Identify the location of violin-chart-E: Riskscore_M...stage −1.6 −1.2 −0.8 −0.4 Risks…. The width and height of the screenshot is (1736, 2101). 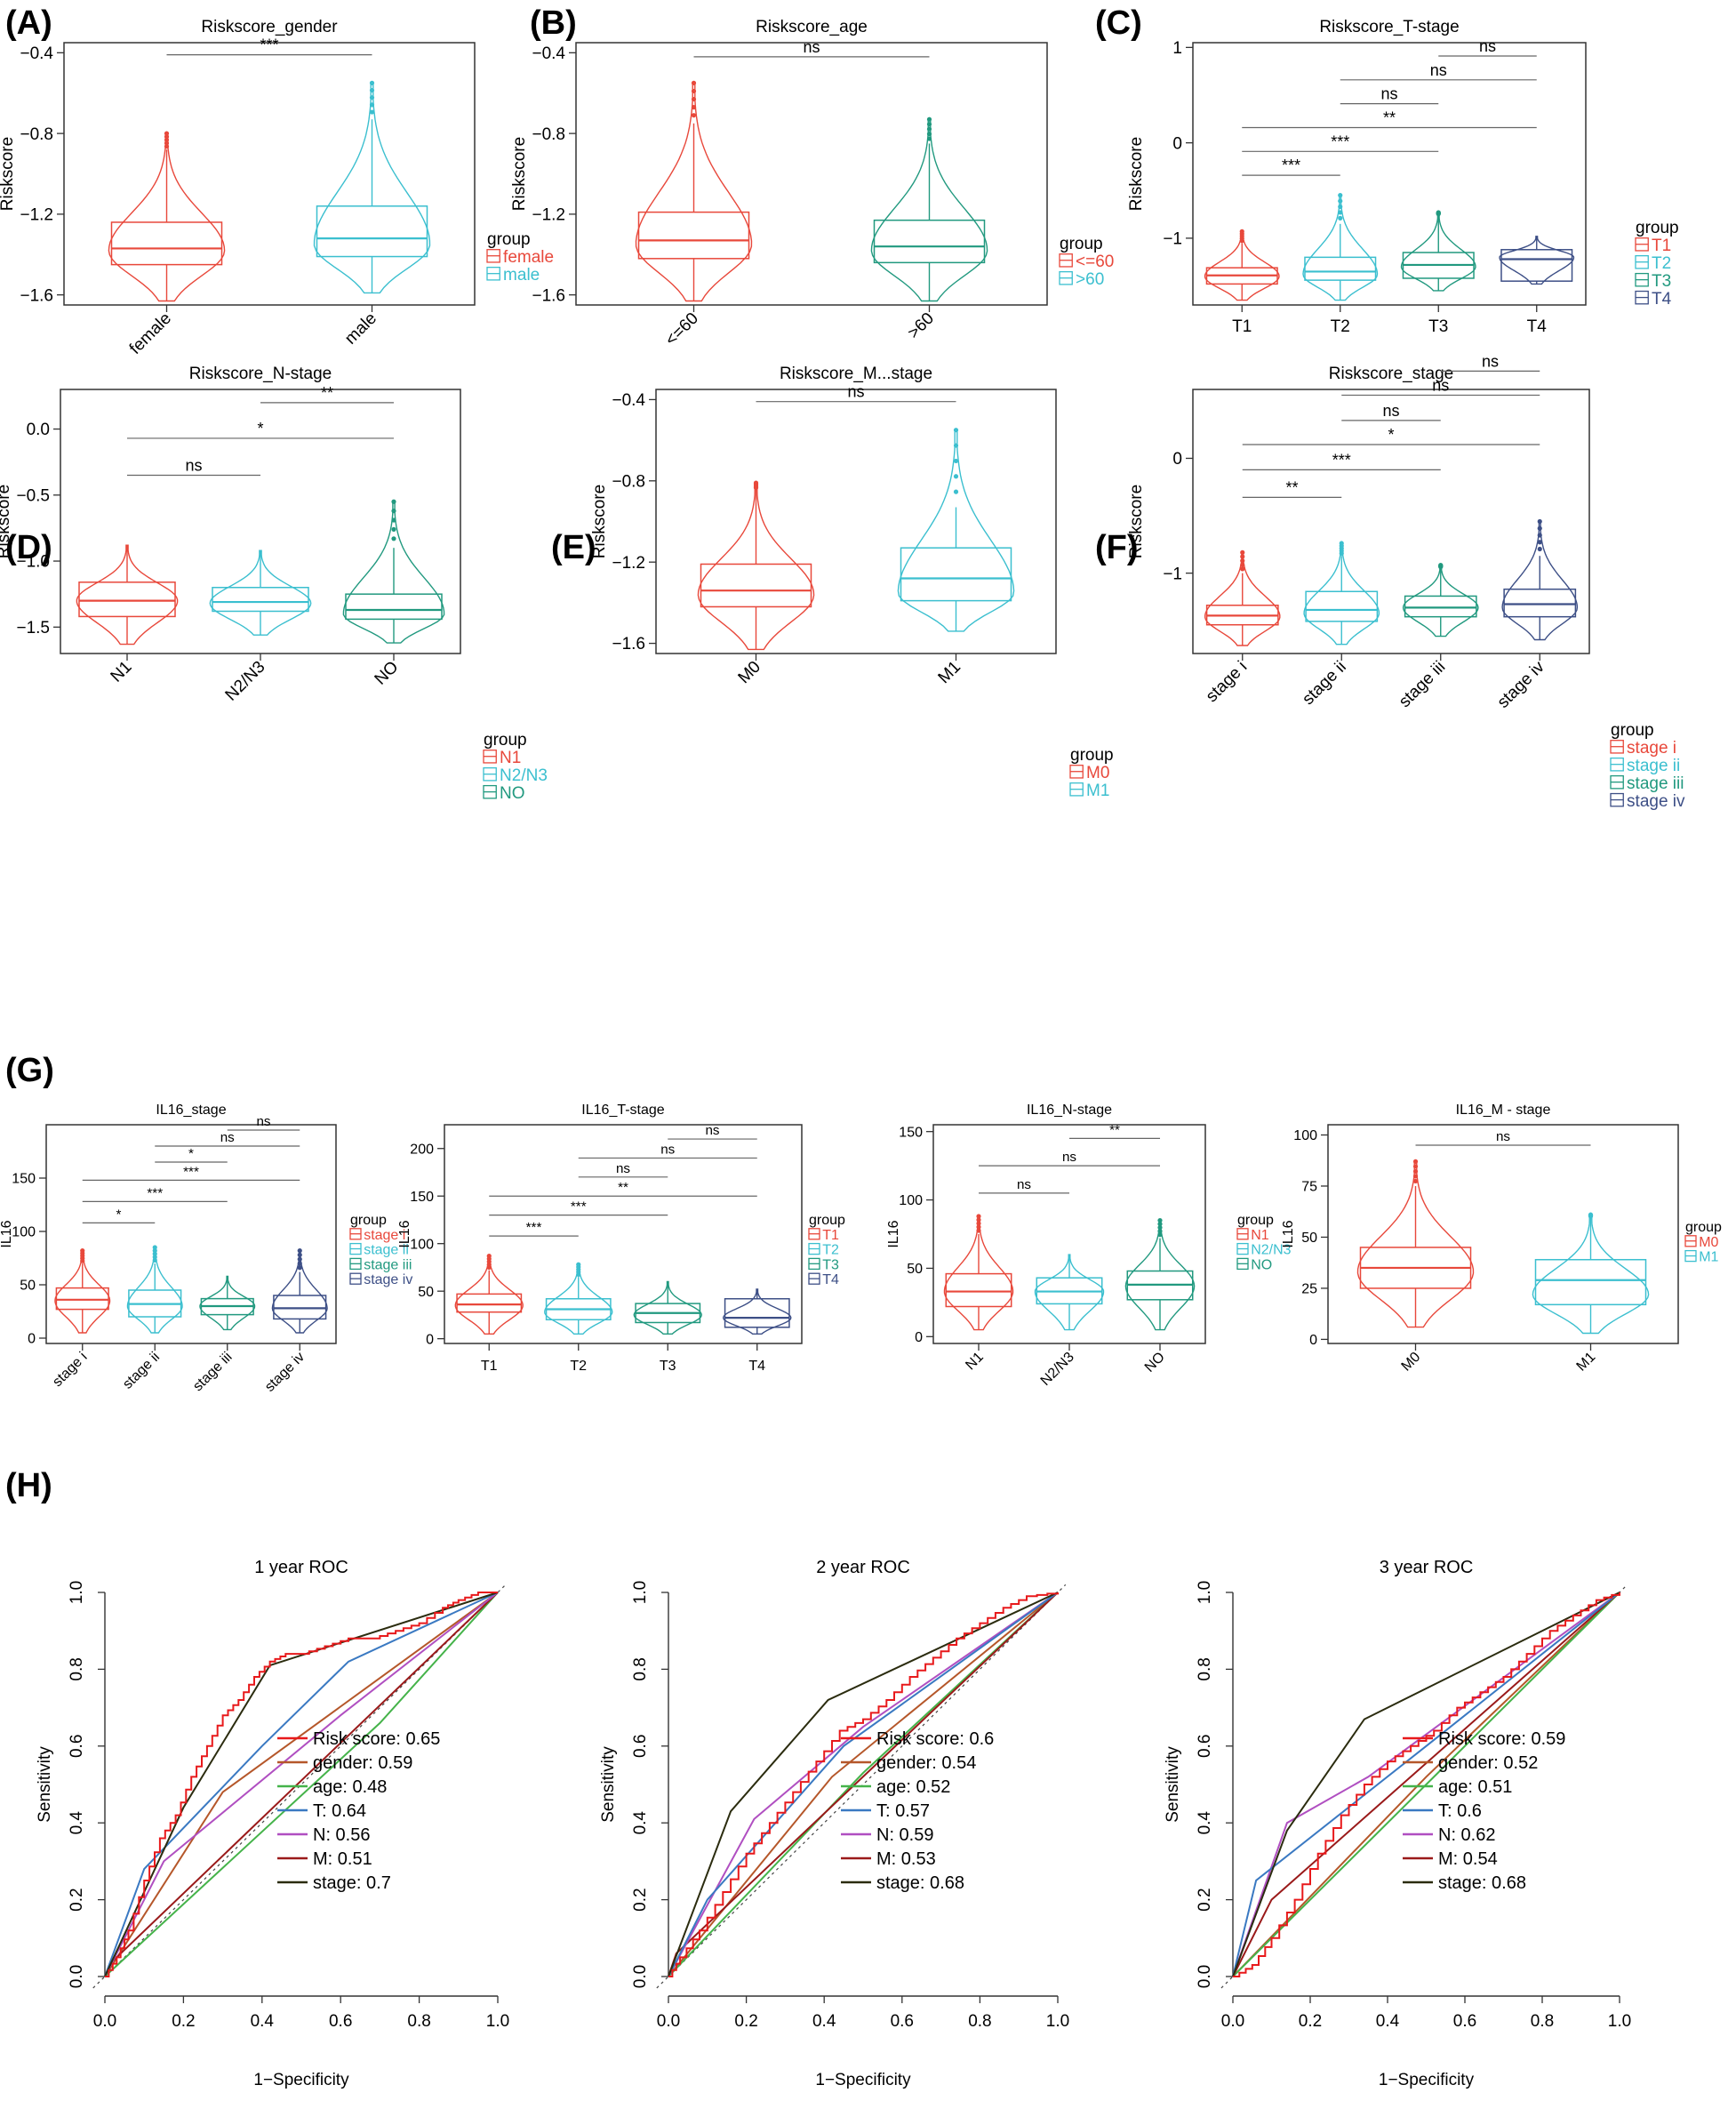
(852, 582).